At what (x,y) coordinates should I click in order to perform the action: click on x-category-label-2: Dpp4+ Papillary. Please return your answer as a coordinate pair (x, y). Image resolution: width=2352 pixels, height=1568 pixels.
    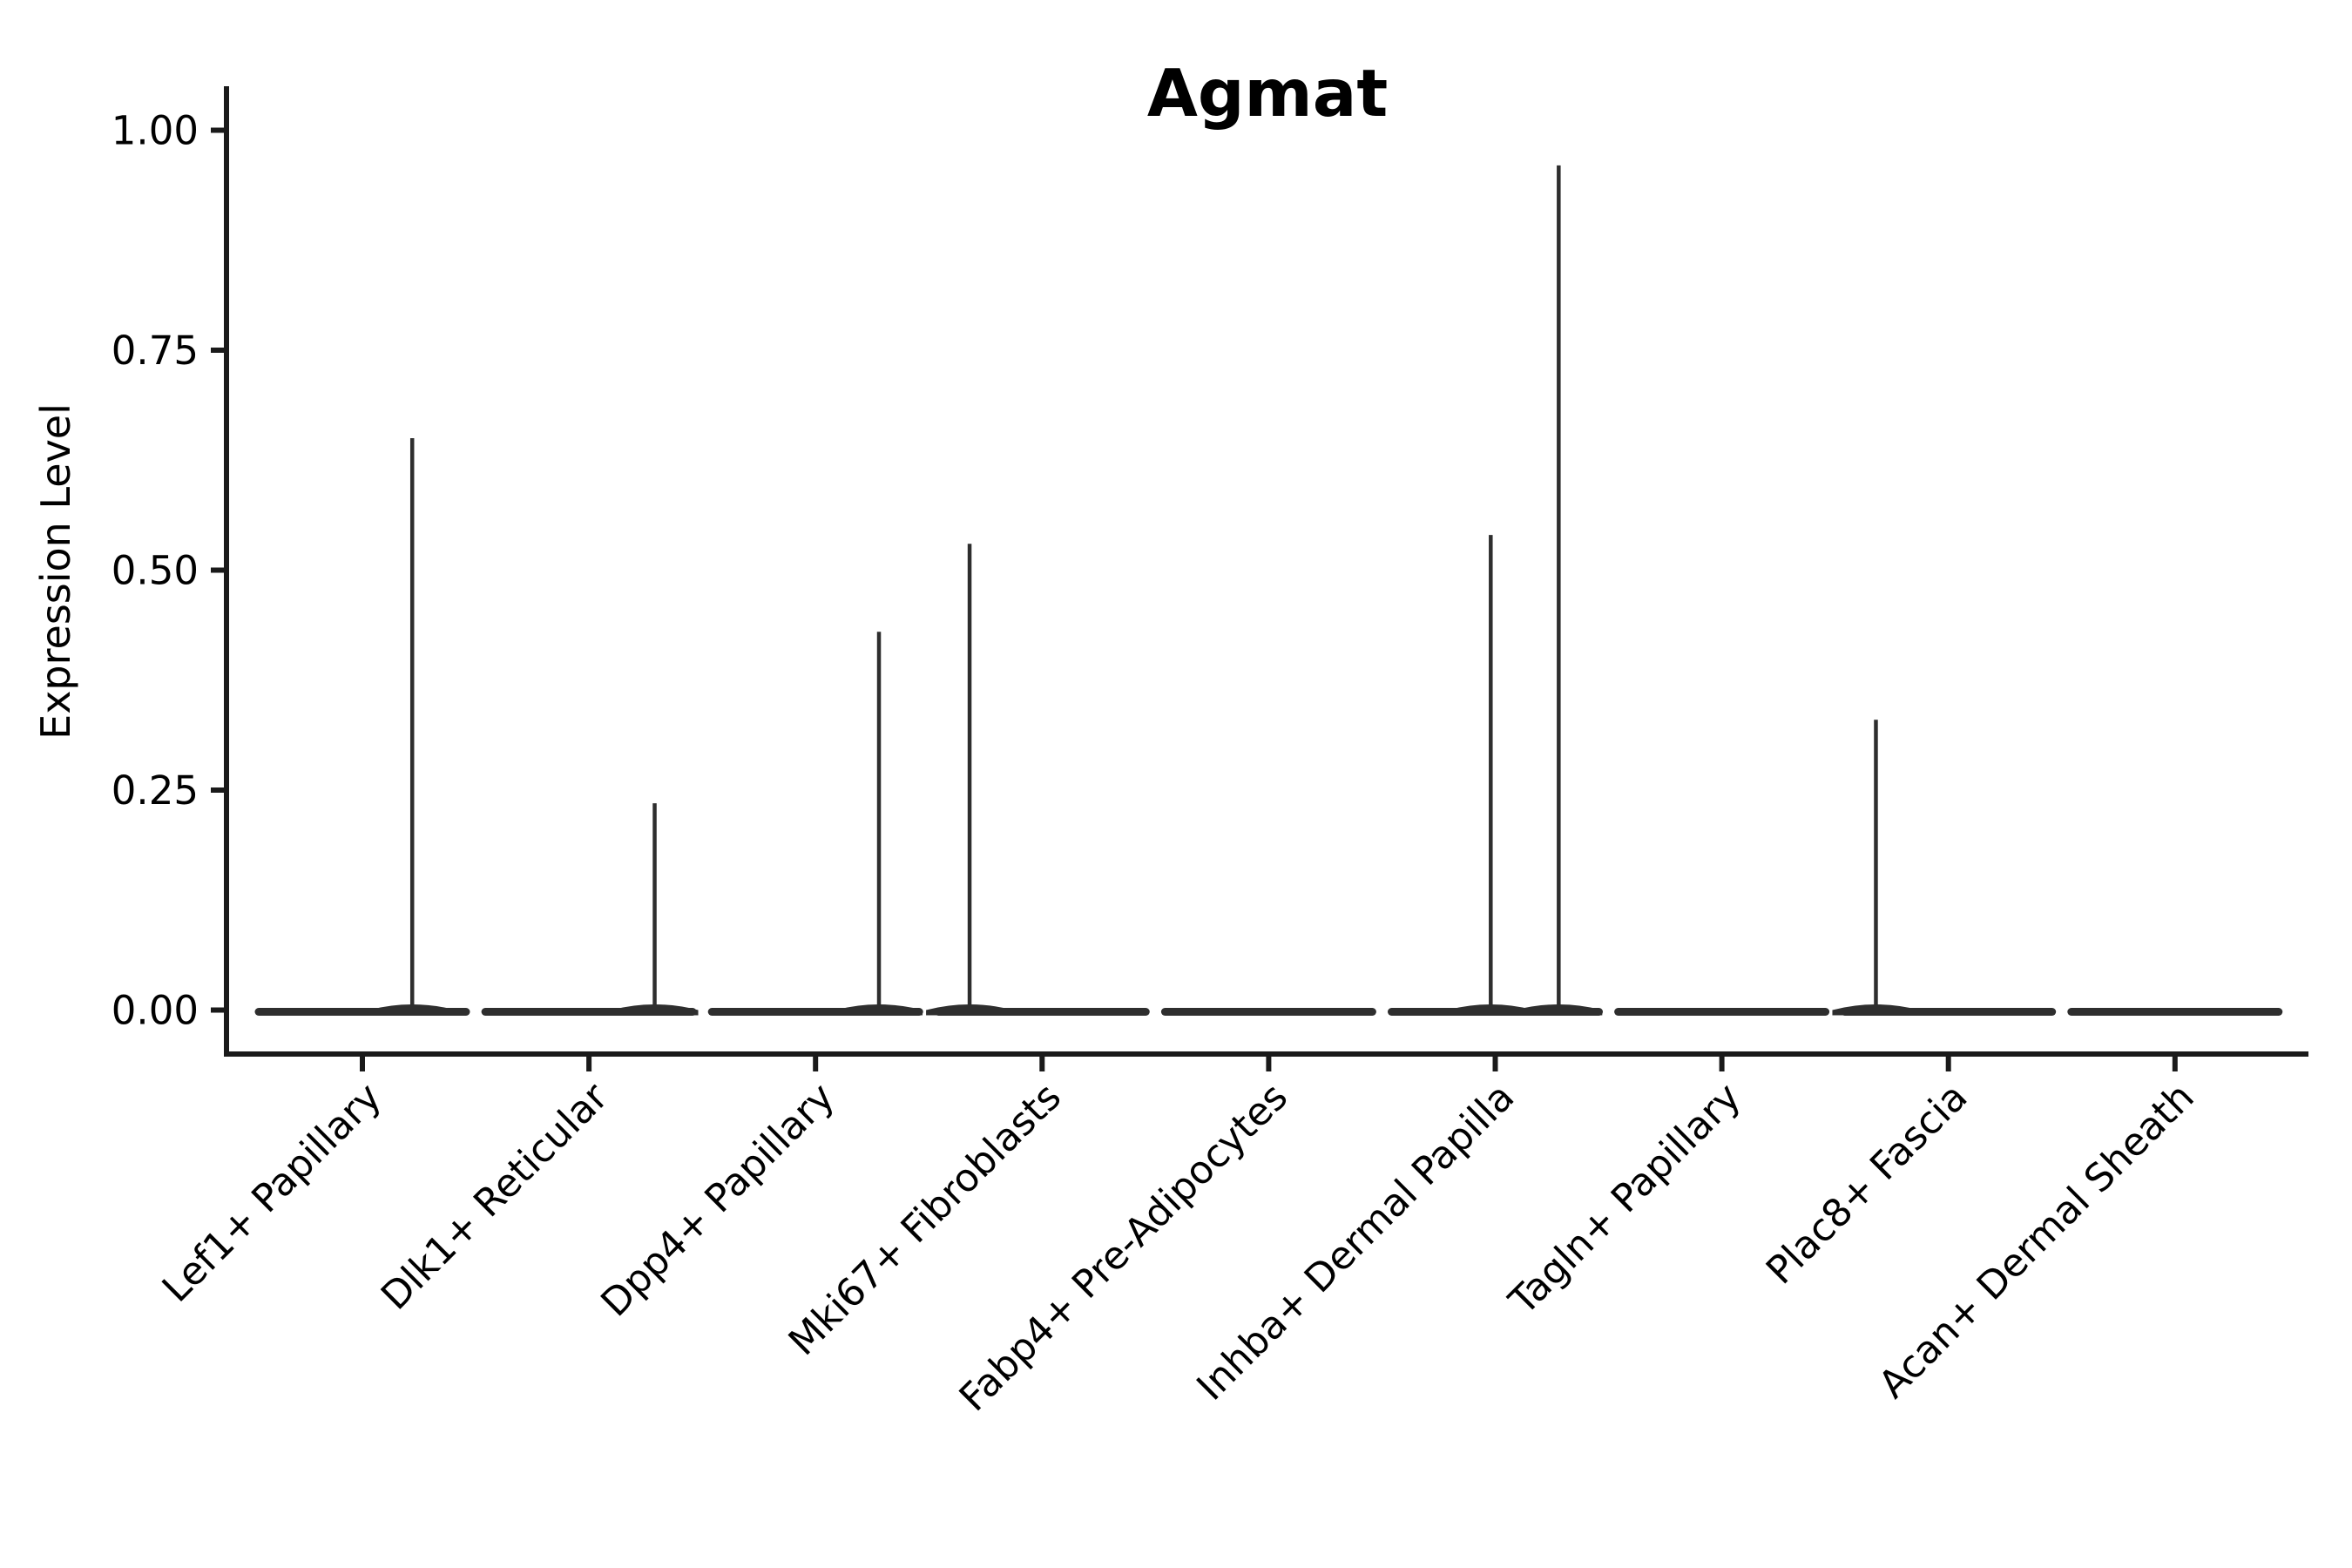
    Looking at the image, I should click on (717, 1201).